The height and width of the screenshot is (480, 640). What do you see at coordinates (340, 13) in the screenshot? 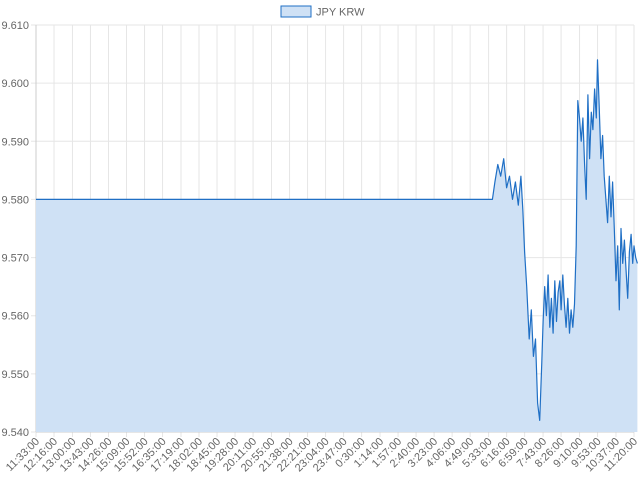
I see `legend-label: JPY KRW` at bounding box center [340, 13].